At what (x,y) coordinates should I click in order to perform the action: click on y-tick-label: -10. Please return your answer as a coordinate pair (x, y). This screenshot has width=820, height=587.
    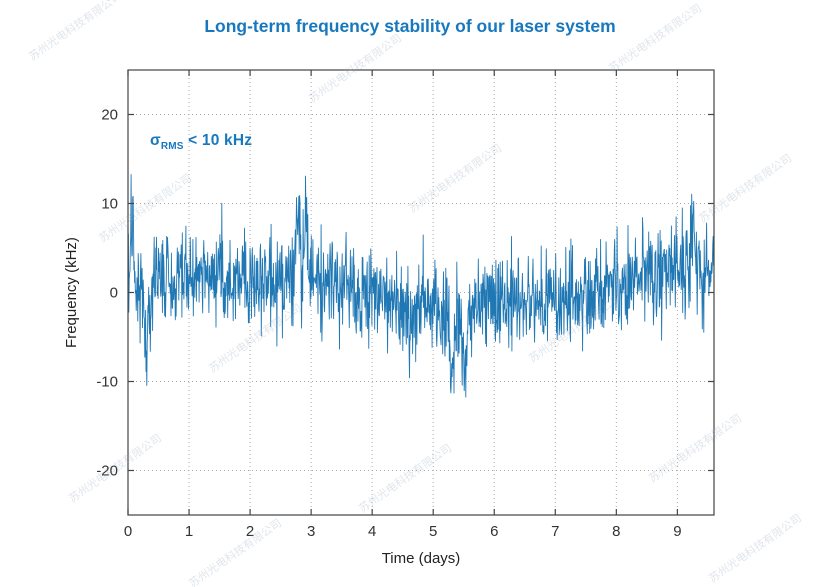
    Looking at the image, I should click on (107, 382).